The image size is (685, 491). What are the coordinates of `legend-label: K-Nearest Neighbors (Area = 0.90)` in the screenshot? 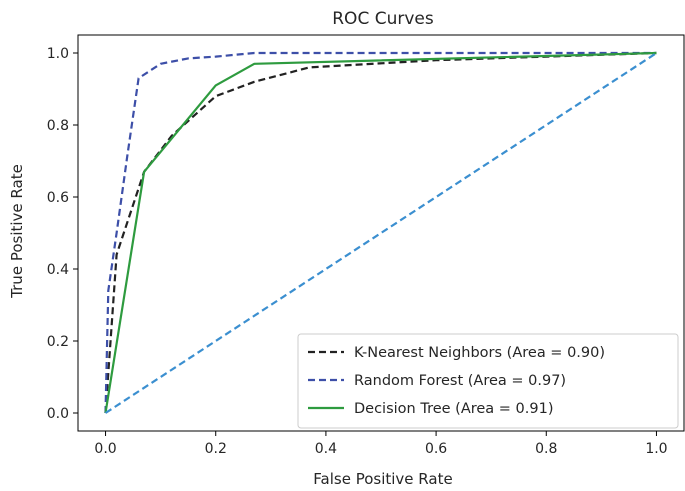 It's located at (479, 353).